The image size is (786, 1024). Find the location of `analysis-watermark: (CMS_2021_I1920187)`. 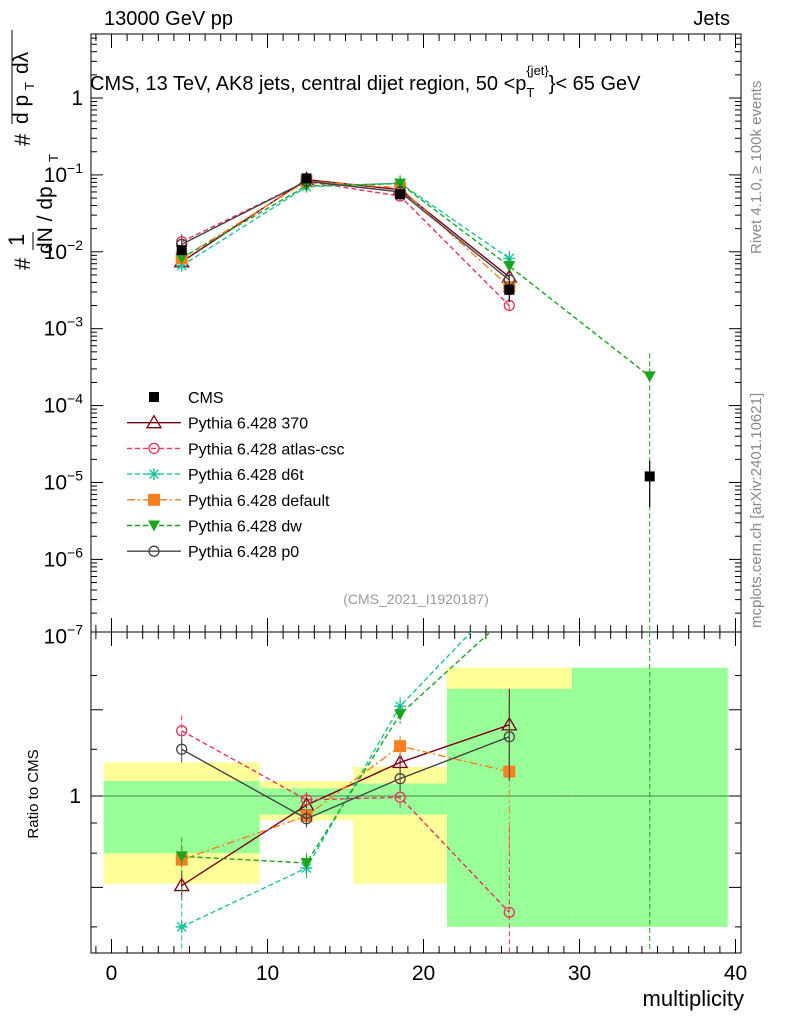

analysis-watermark: (CMS_2021_I1920187) is located at coordinates (416, 599).